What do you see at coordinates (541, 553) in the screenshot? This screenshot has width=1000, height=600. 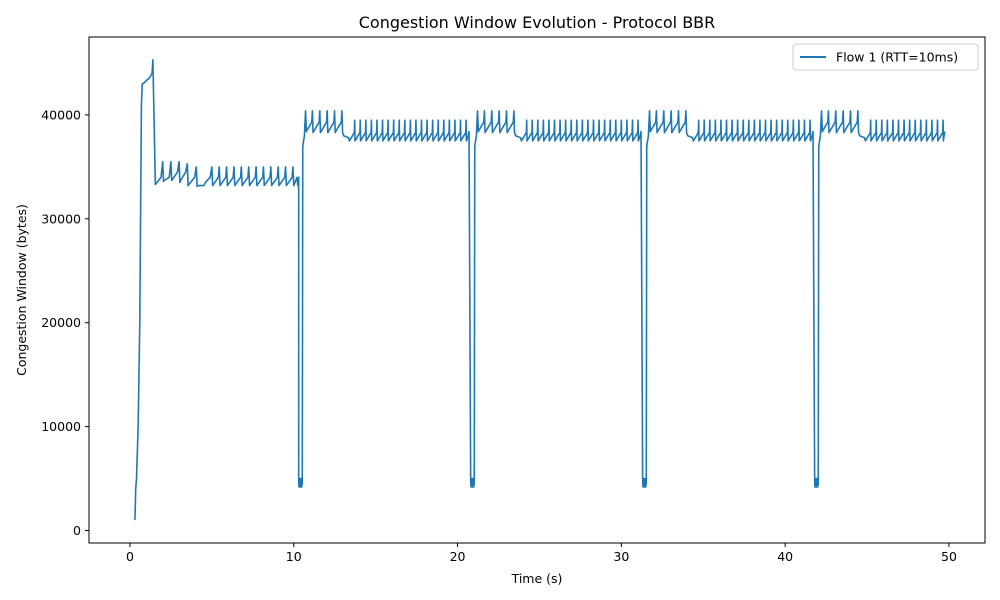 I see `x-ticks: 0 10 20 30 40 50` at bounding box center [541, 553].